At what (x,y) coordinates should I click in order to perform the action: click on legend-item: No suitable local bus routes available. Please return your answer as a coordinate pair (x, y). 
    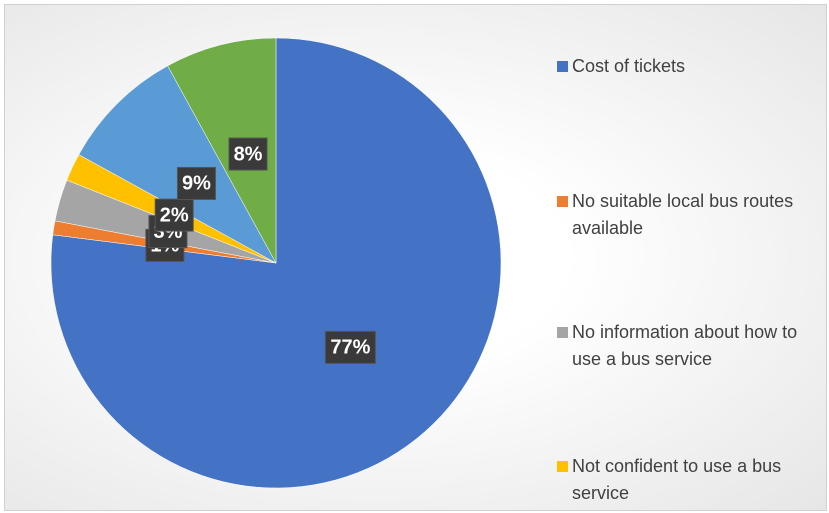
    Looking at the image, I should click on (688, 215).